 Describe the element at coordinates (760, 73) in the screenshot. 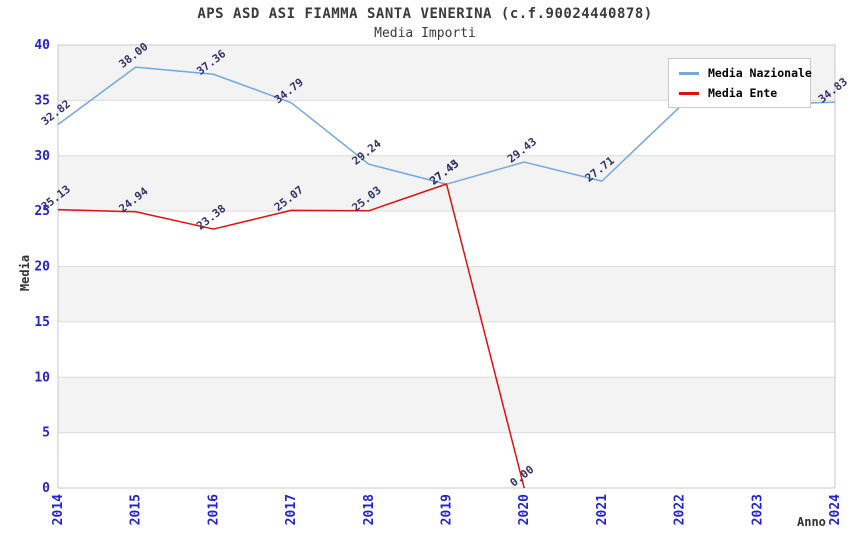

I see `legend-label-media-nazionale: Media Nazionale` at that location.